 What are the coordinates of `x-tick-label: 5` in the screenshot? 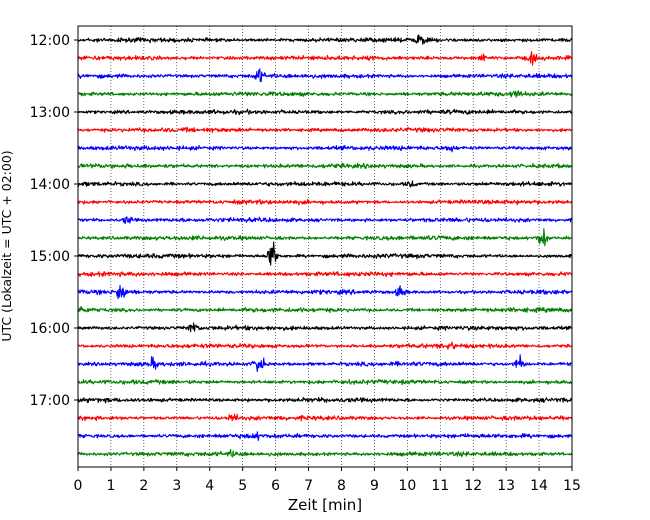 It's located at (242, 486).